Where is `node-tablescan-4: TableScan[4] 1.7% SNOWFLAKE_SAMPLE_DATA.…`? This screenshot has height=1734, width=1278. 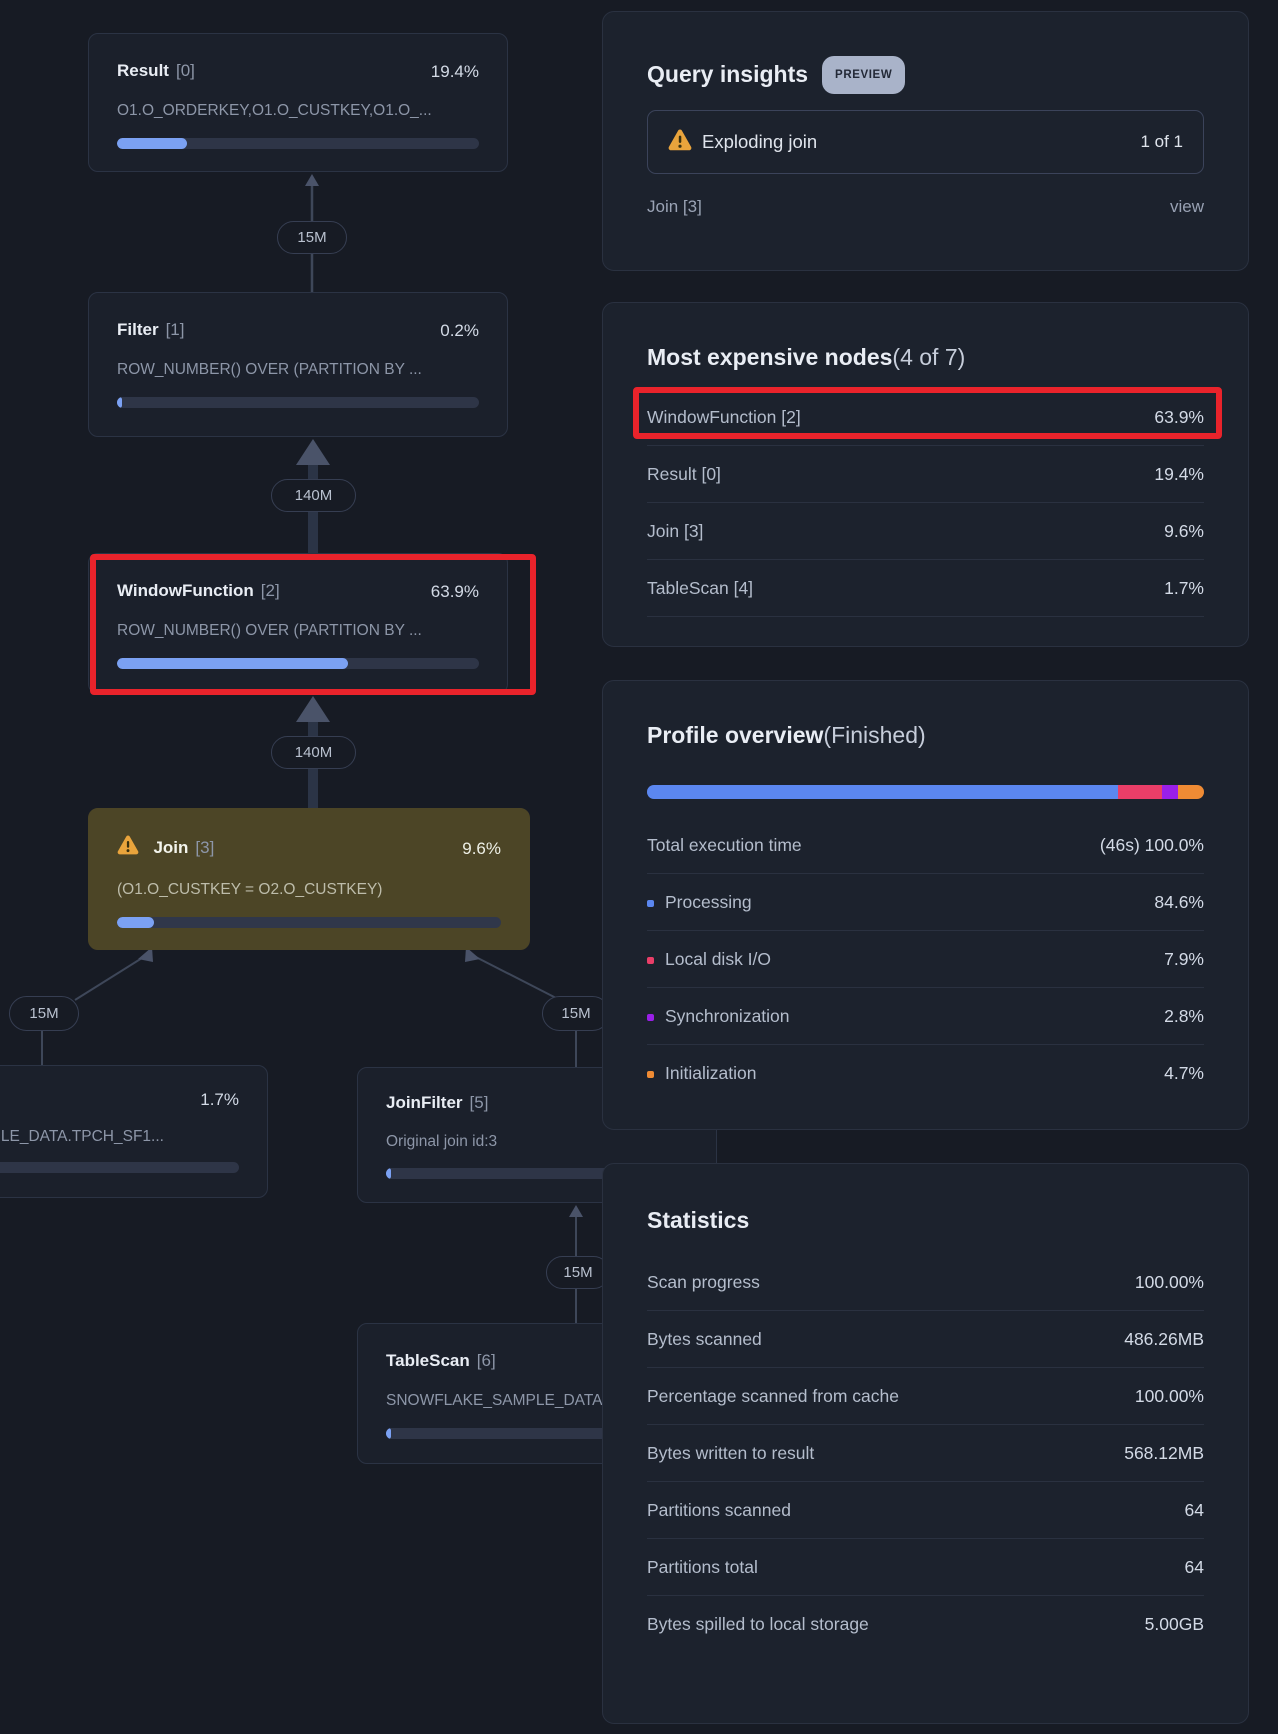 node-tablescan-4: TableScan[4] 1.7% SNOWFLAKE_SAMPLE_DATA.… is located at coordinates (134, 1131).